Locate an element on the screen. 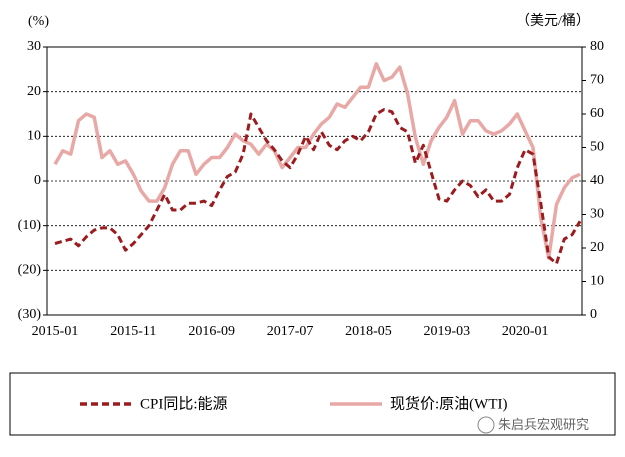  y2-tick-label: 60 is located at coordinates (597, 113).